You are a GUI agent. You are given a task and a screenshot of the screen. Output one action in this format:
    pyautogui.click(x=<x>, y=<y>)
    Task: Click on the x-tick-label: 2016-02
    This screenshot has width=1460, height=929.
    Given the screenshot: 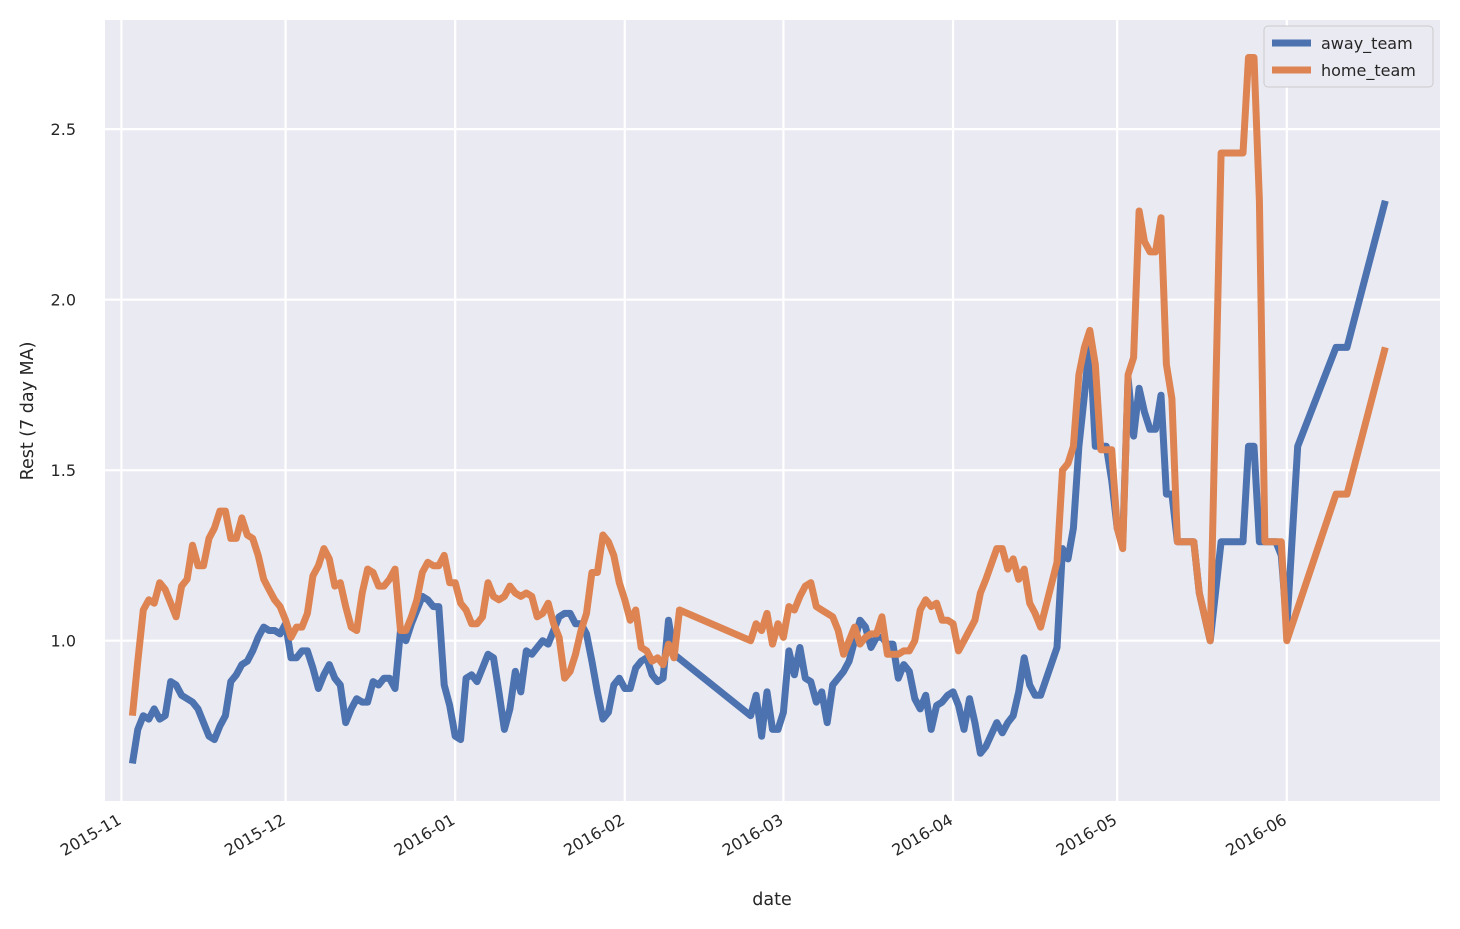 What is the action you would take?
    pyautogui.click(x=593, y=835)
    